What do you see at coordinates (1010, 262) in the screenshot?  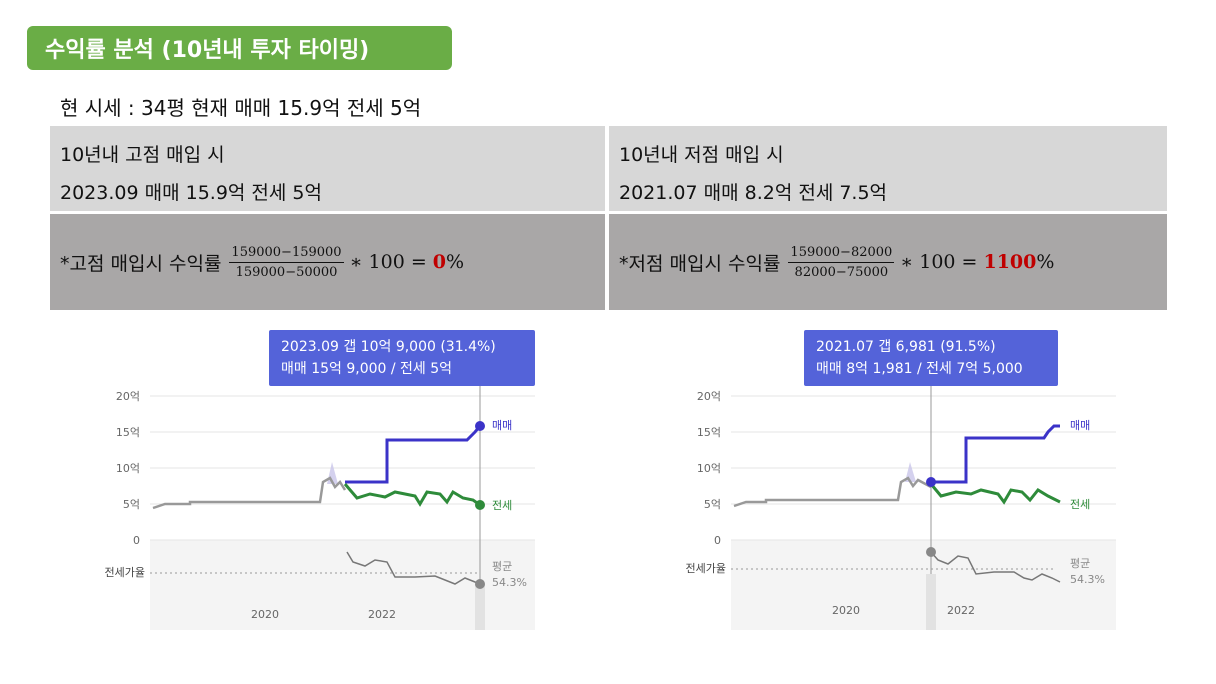 I see `low-result: 1100` at bounding box center [1010, 262].